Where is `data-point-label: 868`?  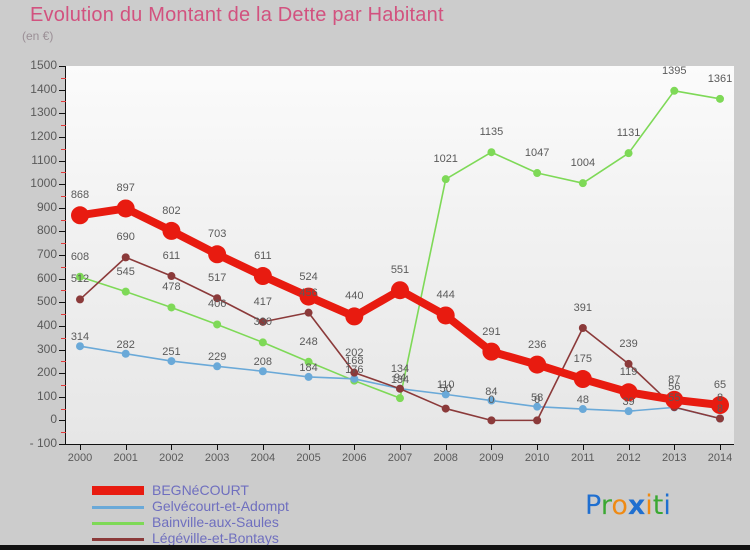 data-point-label: 868 is located at coordinates (80, 195).